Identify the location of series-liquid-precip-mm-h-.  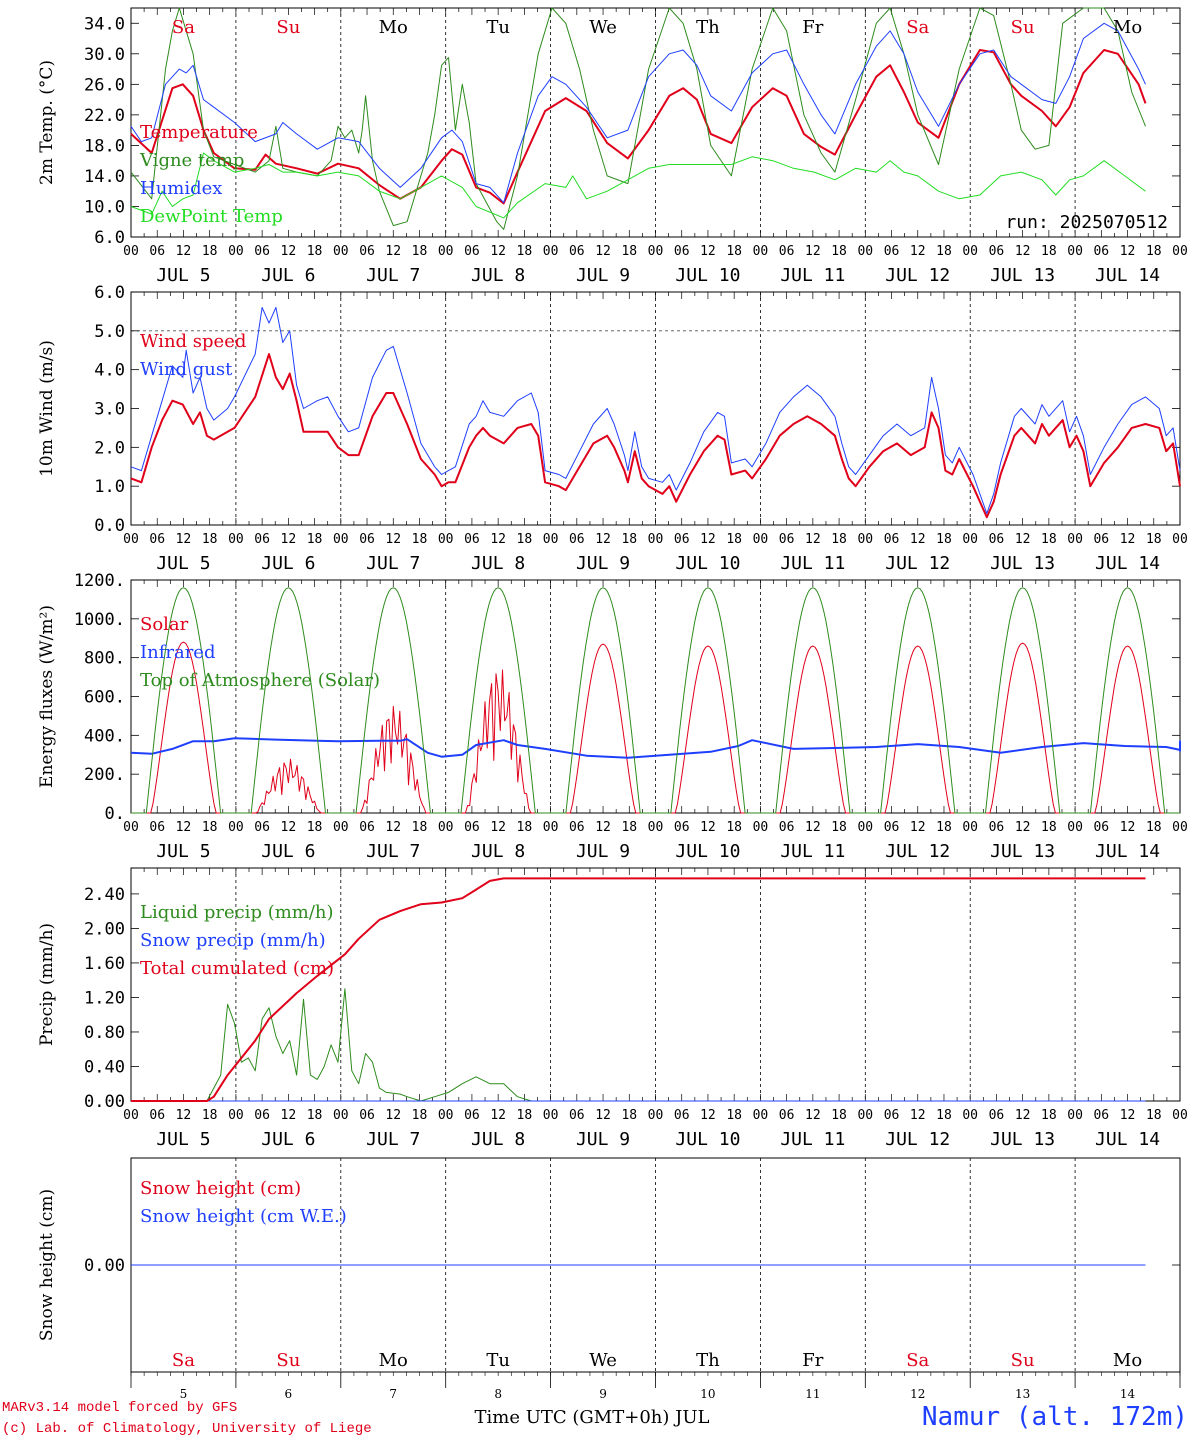
(638, 1045).